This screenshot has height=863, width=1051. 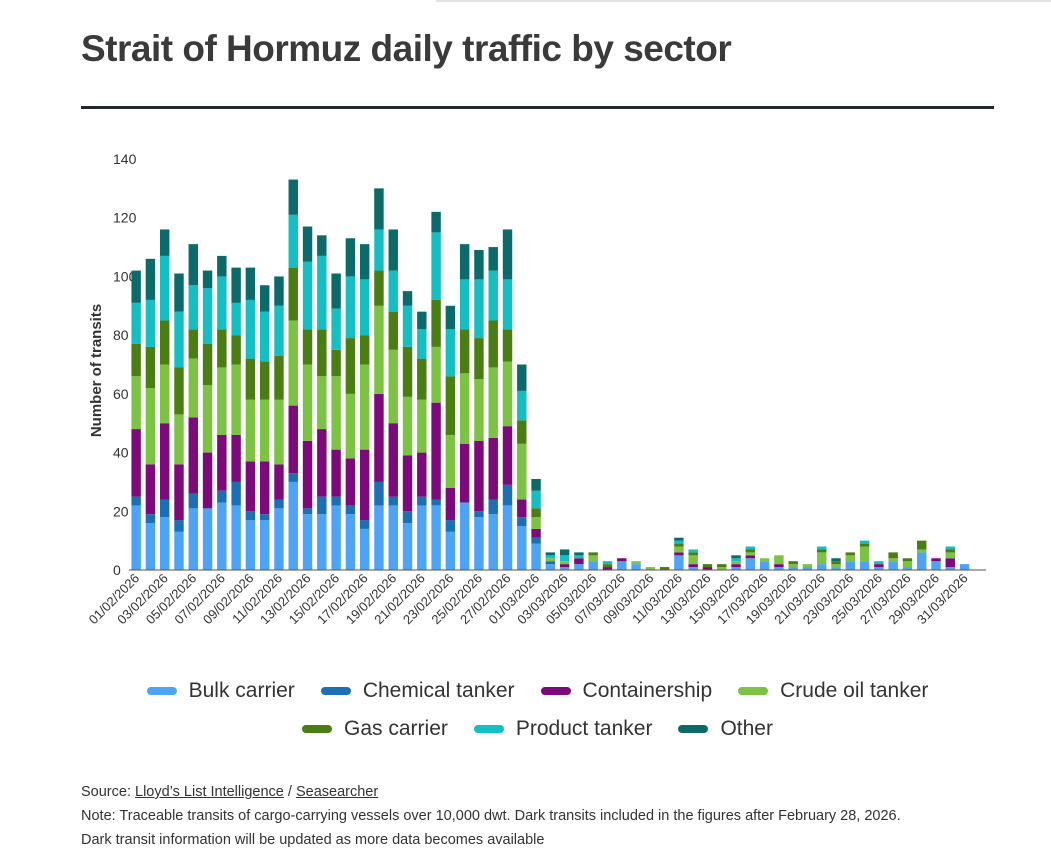 I want to click on y-tick-label: 140, so click(x=125, y=159).